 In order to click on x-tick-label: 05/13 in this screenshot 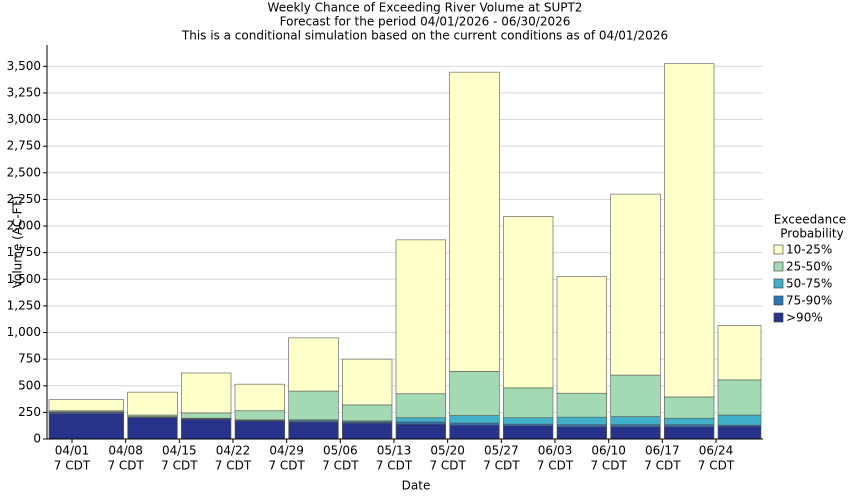, I will do `click(394, 451)`.